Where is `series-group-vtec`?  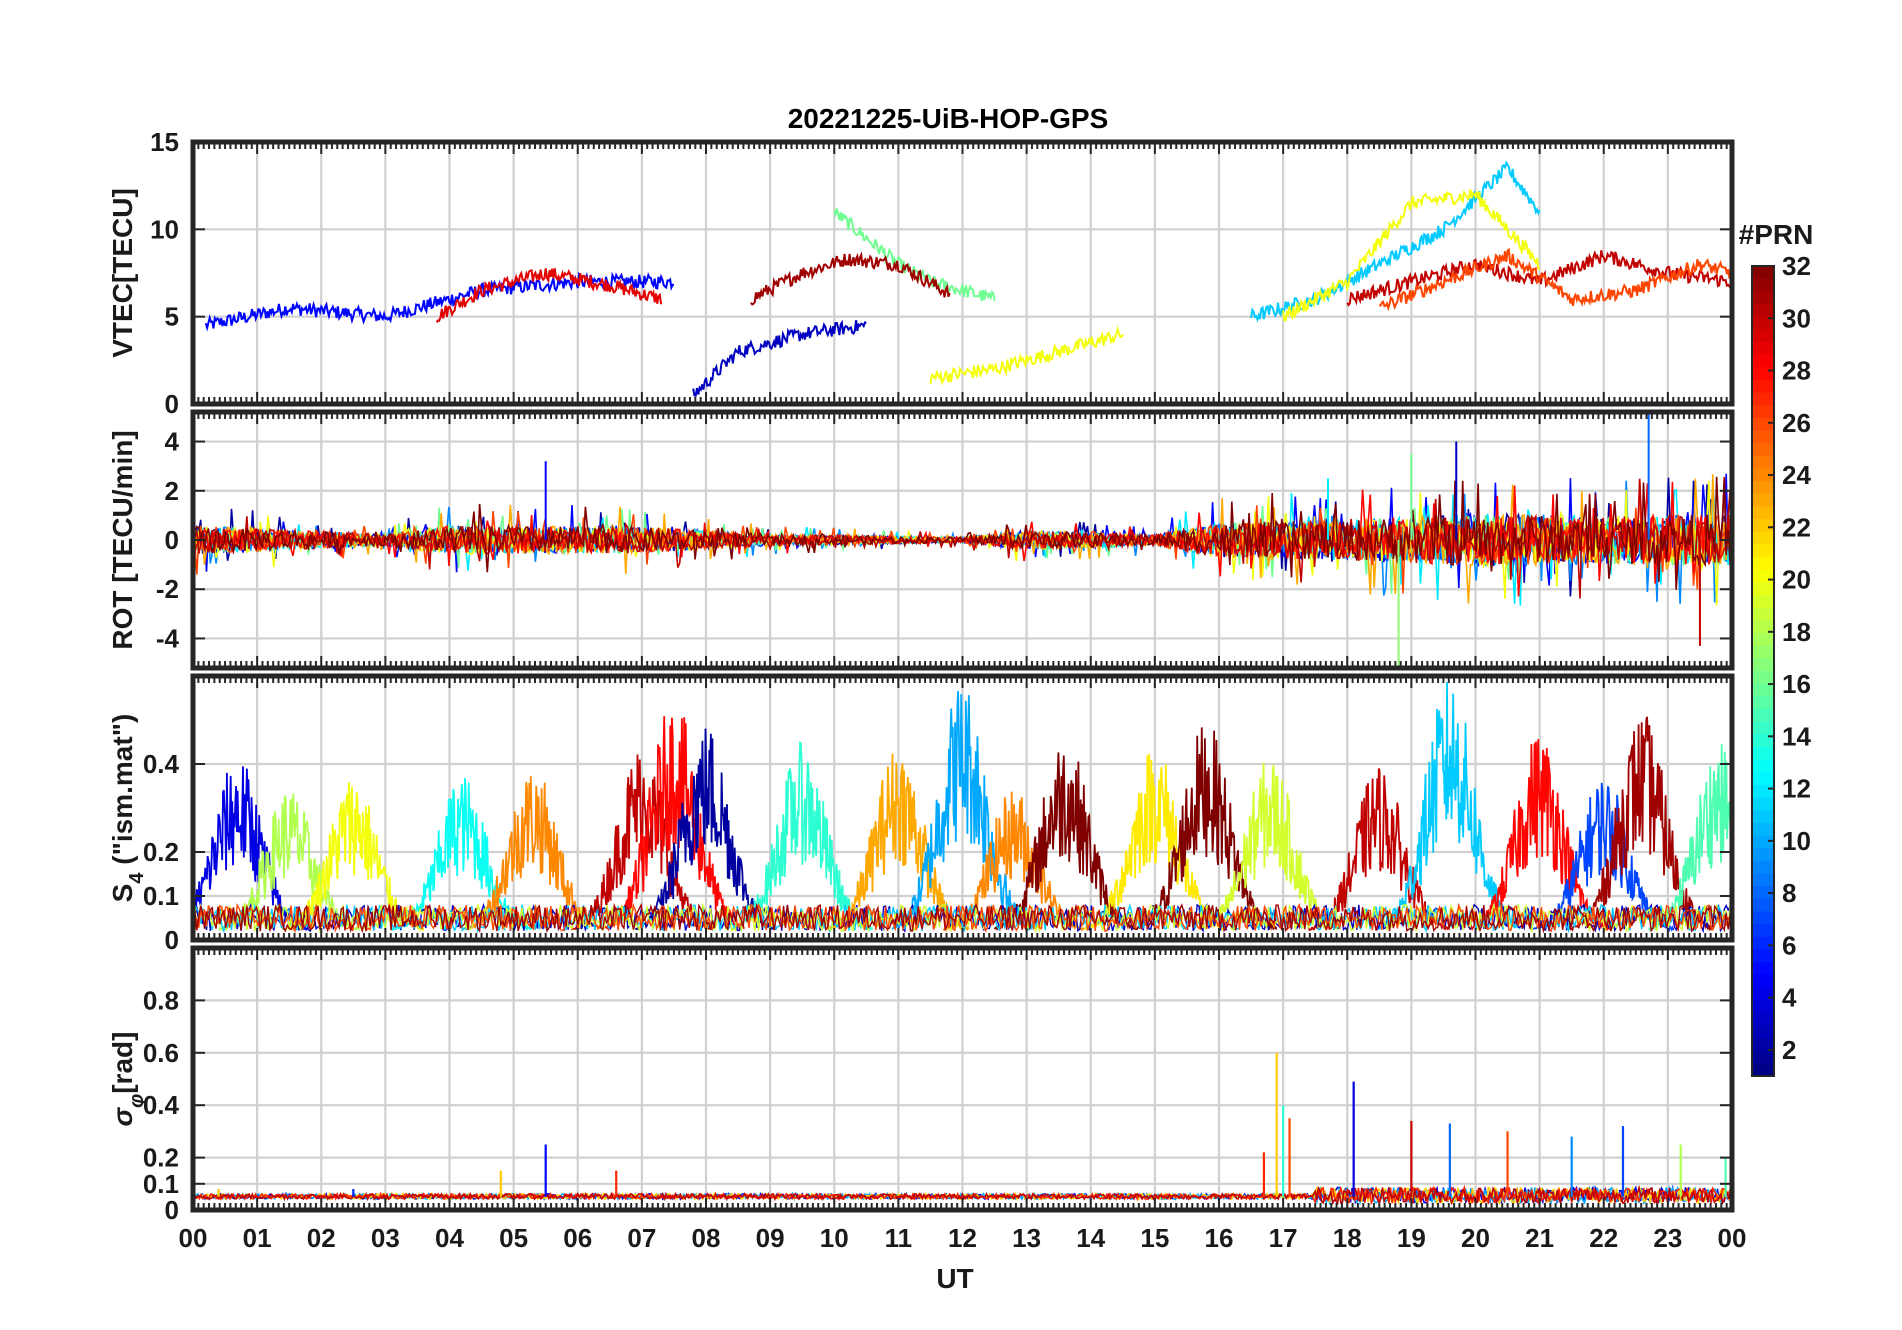
series-group-vtec is located at coordinates (968, 278).